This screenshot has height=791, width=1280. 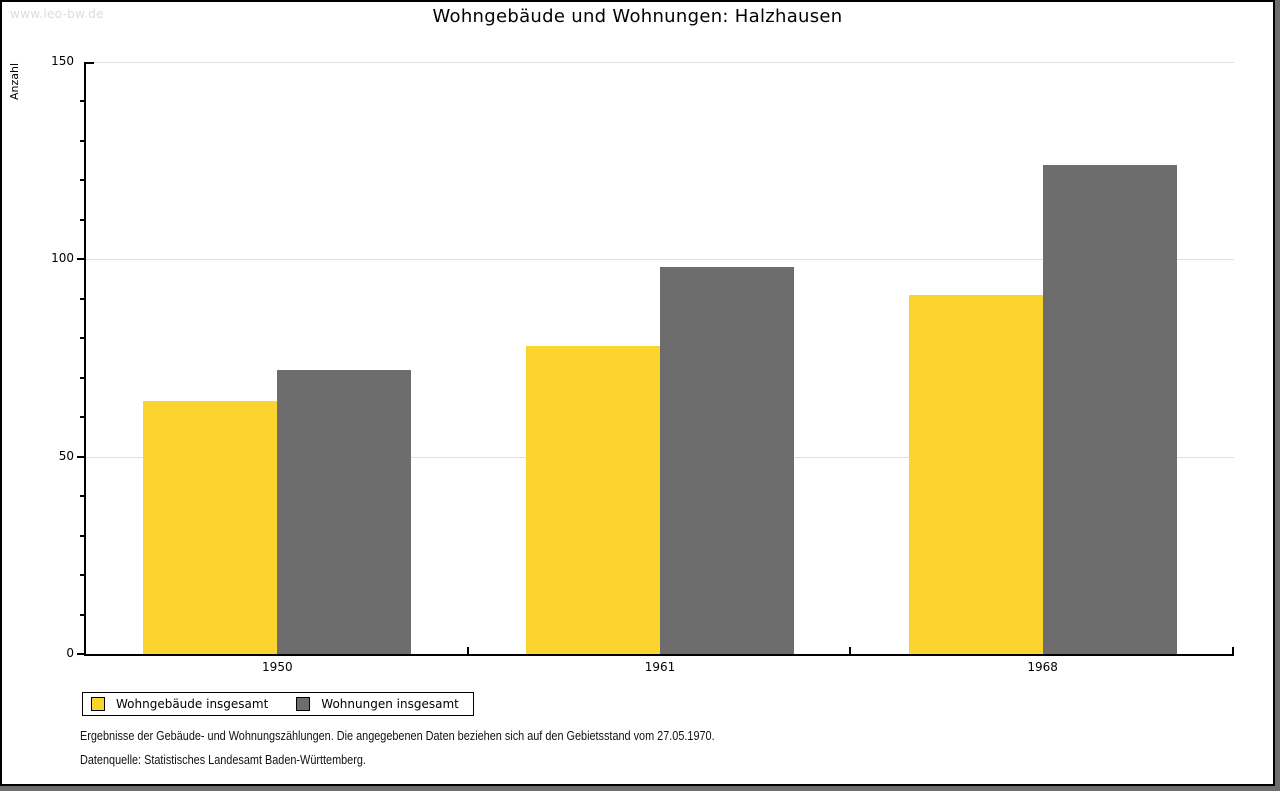 I want to click on y-axis-top-cap, so click(x=90, y=63).